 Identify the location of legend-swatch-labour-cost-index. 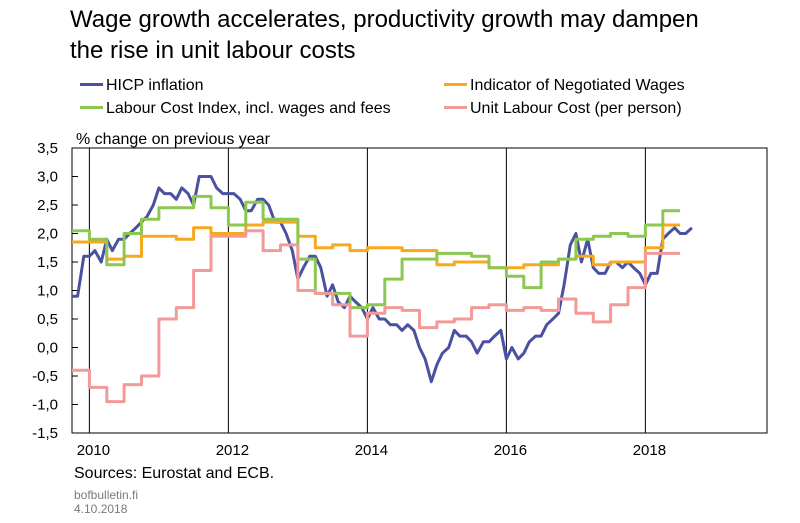
(91, 108).